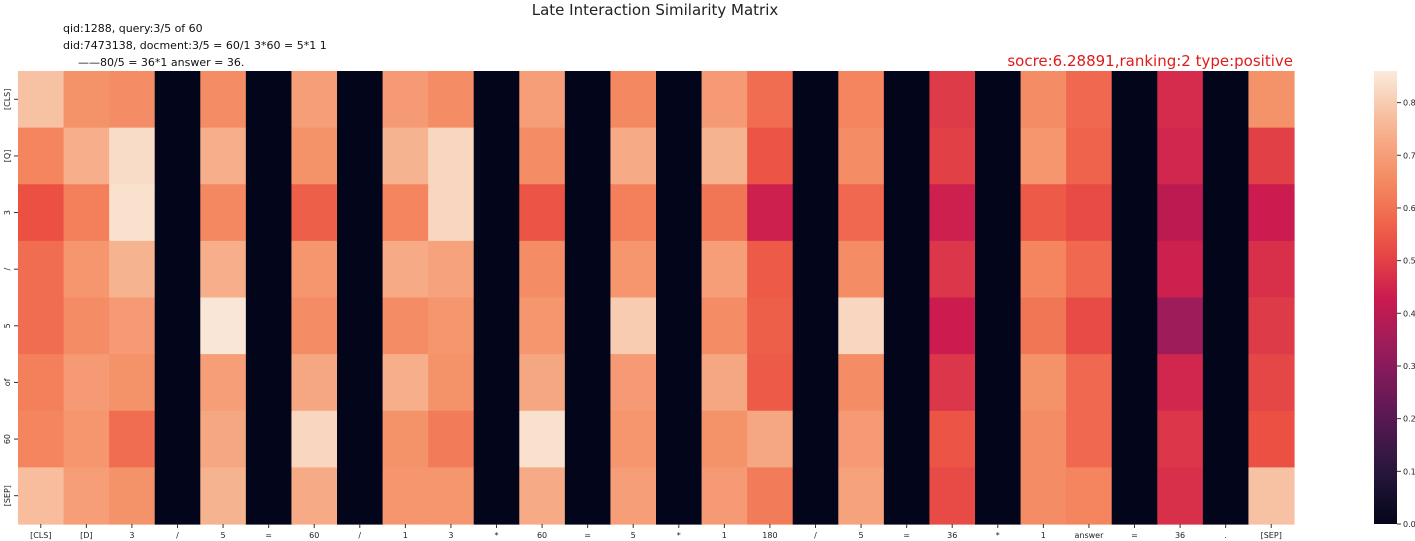 This screenshot has height=541, width=1415. I want to click on y-tick-label: [Q], so click(7, 156).